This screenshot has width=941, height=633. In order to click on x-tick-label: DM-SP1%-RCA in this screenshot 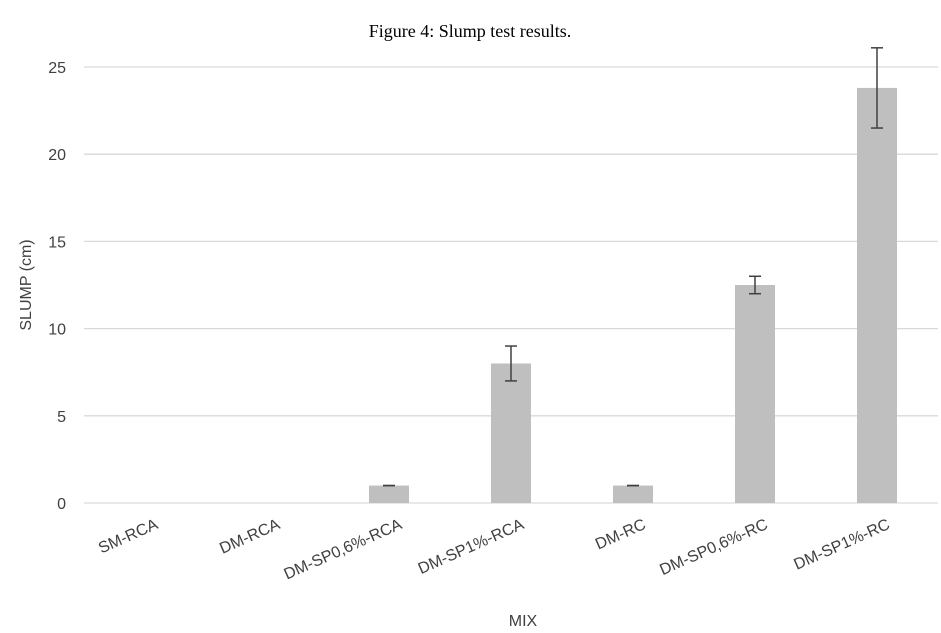, I will do `click(471, 547)`.